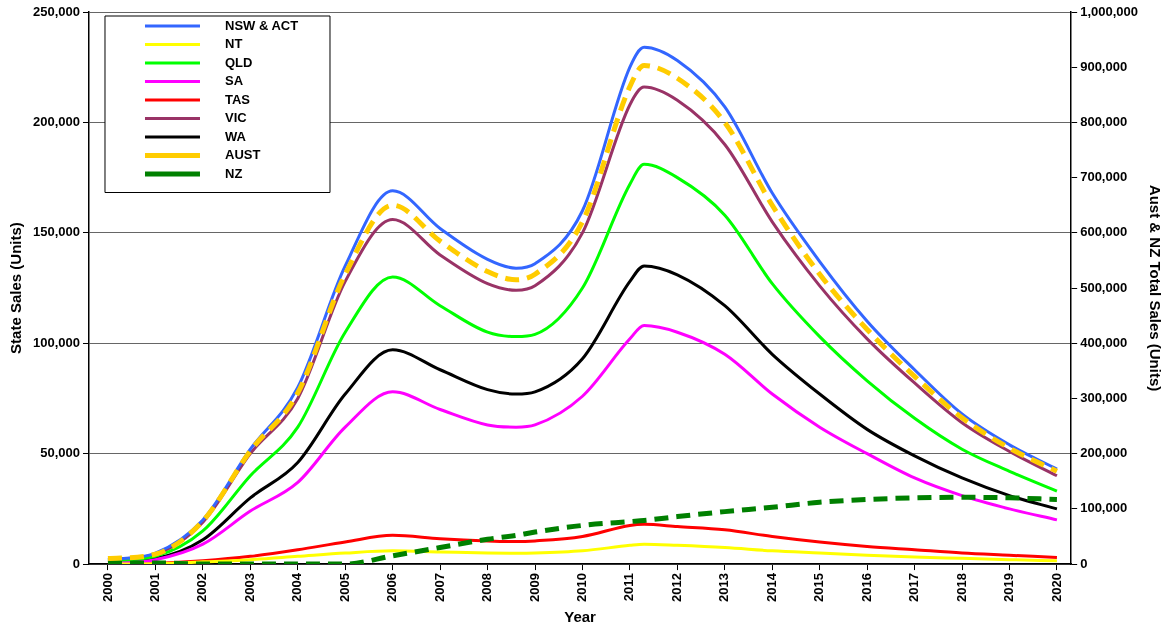 This screenshot has width=1173, height=633. I want to click on x-tick-label: 2017, so click(914, 587).